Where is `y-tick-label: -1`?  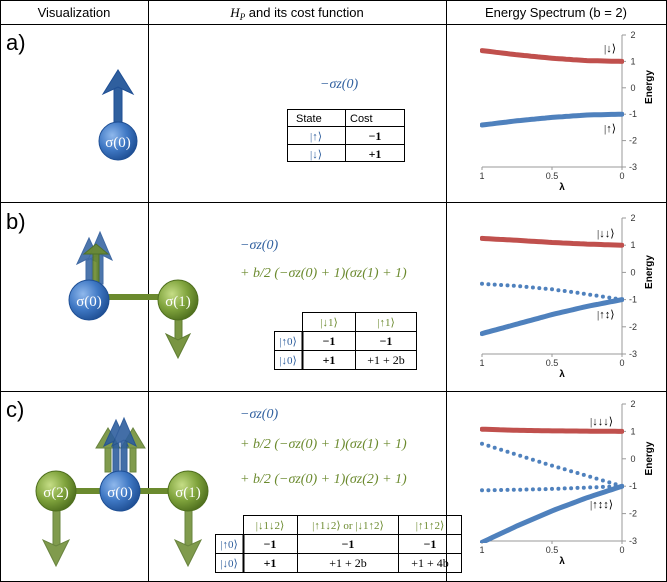
y-tick-label: -1 is located at coordinates (633, 114).